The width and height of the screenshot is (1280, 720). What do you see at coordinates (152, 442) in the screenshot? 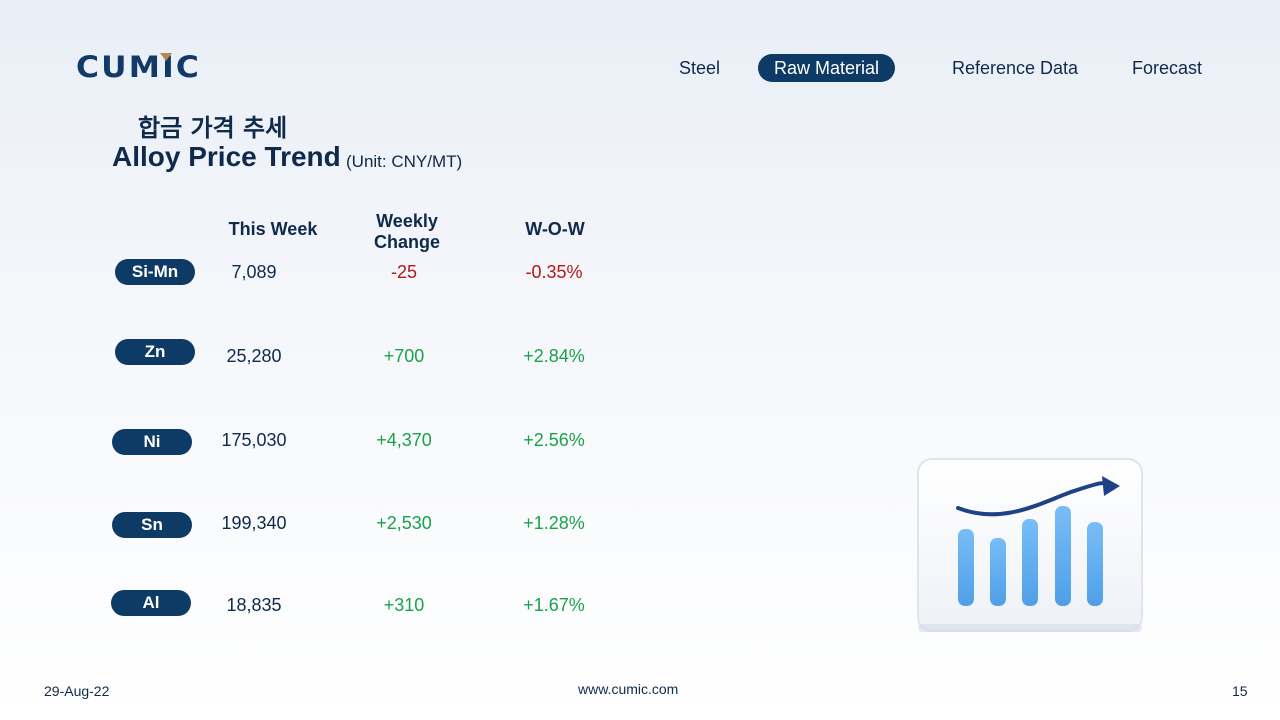
I see `metal-label: Ni` at bounding box center [152, 442].